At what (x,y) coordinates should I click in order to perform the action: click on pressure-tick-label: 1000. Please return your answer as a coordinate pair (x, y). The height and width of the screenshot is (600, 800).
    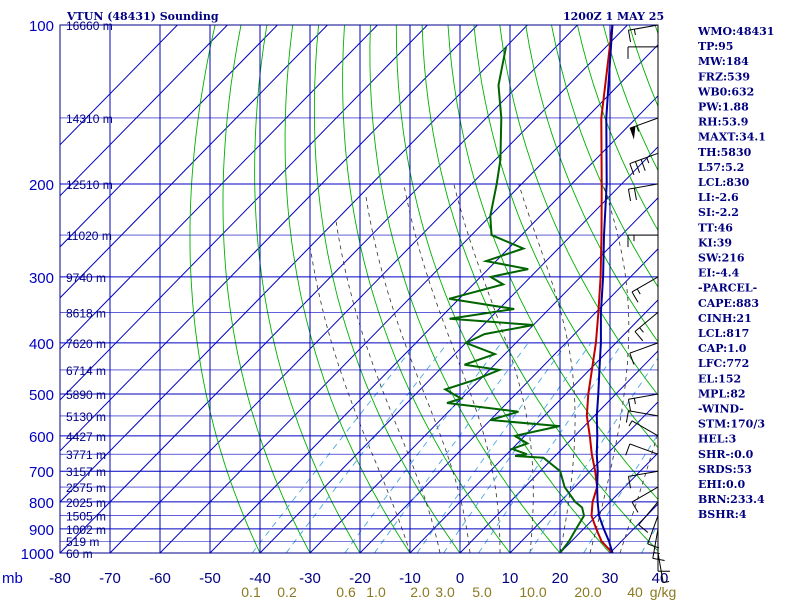
    Looking at the image, I should click on (37, 554).